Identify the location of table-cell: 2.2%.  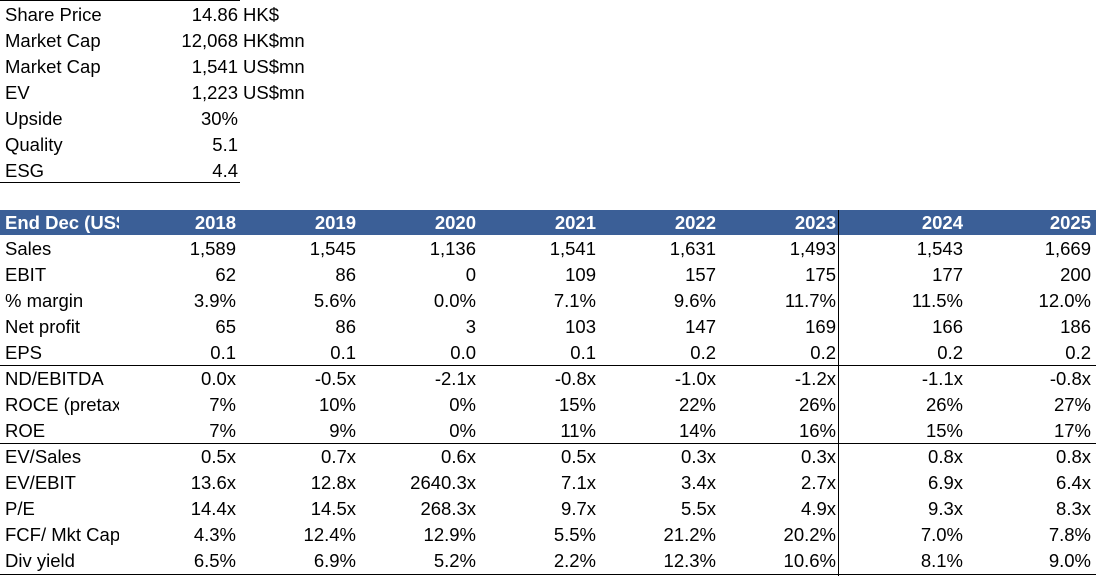
(574, 560).